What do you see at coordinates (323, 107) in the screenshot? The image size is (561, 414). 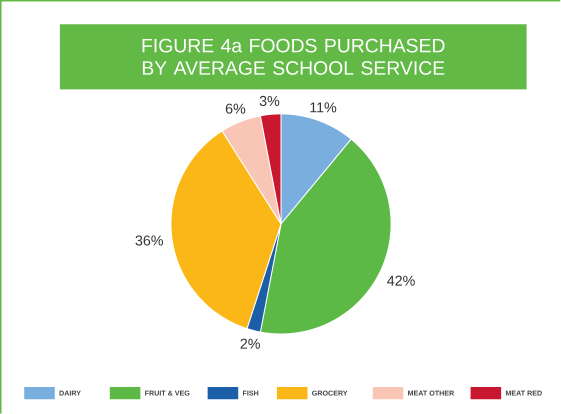 I see `data-label: 11%` at bounding box center [323, 107].